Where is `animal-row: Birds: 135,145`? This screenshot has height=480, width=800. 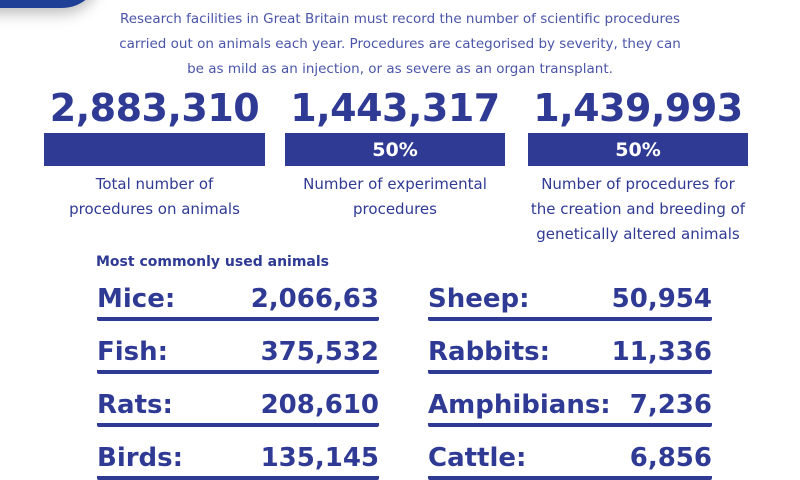 animal-row: Birds: 135,145 is located at coordinates (238, 460).